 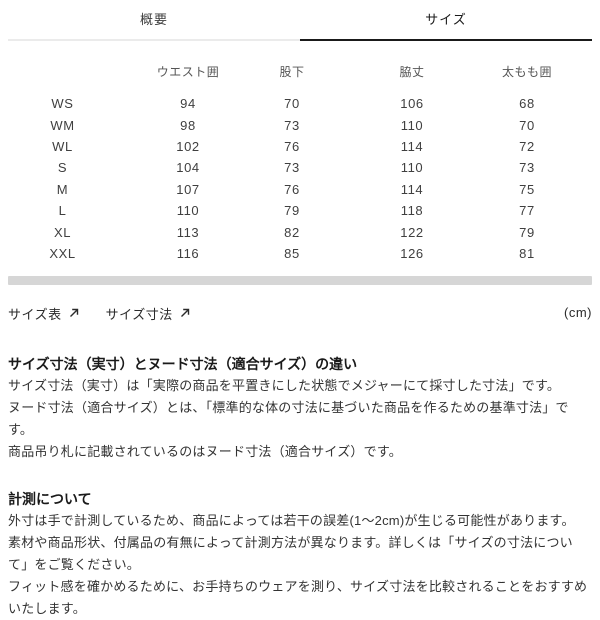 What do you see at coordinates (188, 104) in the screenshot?
I see `cell-waist: 94` at bounding box center [188, 104].